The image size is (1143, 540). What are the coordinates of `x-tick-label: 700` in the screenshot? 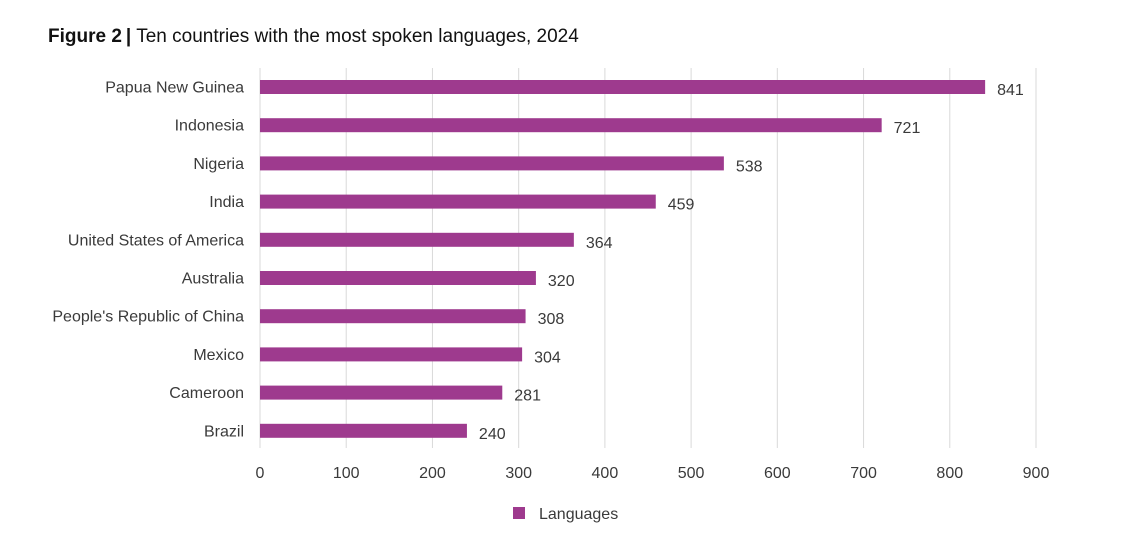 It's located at (863, 473).